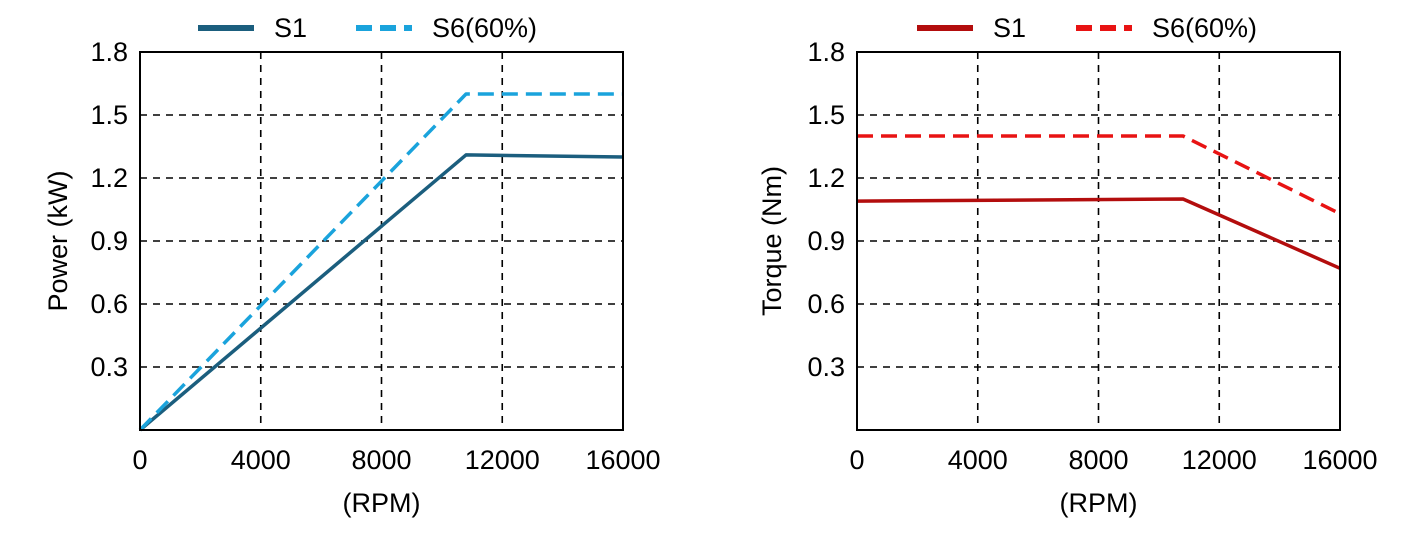  What do you see at coordinates (772, 241) in the screenshot?
I see `y-axis-label: Torque (Nm)` at bounding box center [772, 241].